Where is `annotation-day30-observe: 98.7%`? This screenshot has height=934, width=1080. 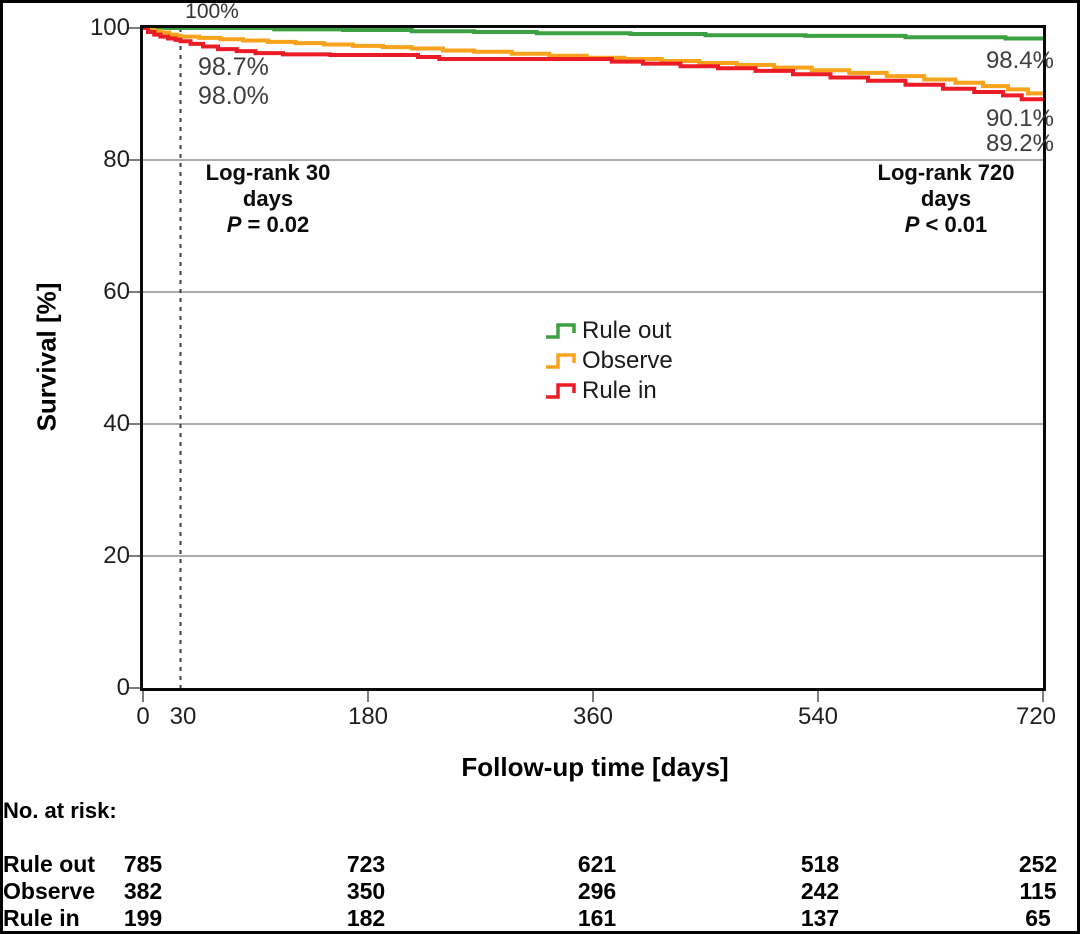
annotation-day30-observe: 98.7% is located at coordinates (233, 67).